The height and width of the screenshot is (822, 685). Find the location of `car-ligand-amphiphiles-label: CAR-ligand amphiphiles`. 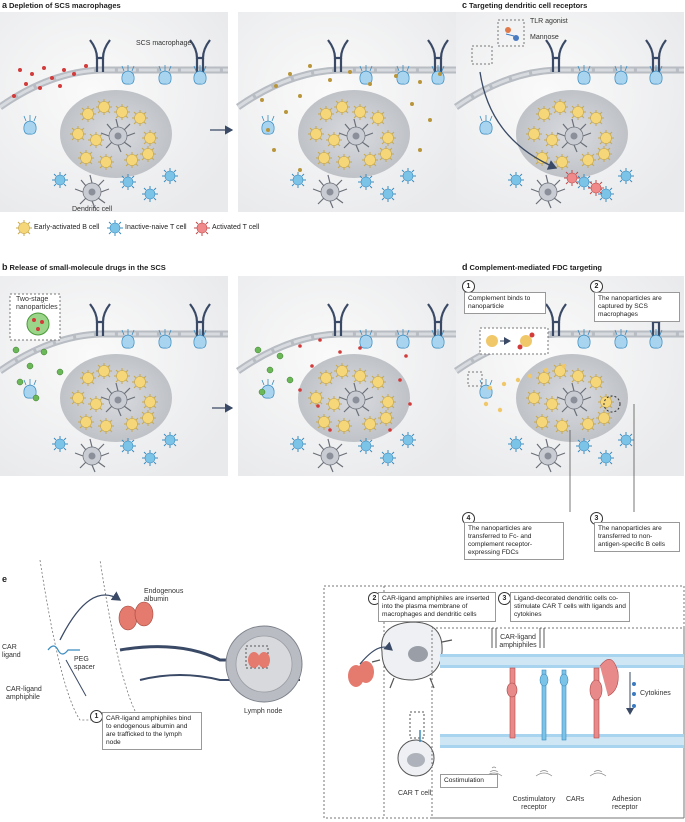

car-ligand-amphiphiles-label: CAR-ligand amphiphiles is located at coordinates (518, 642).